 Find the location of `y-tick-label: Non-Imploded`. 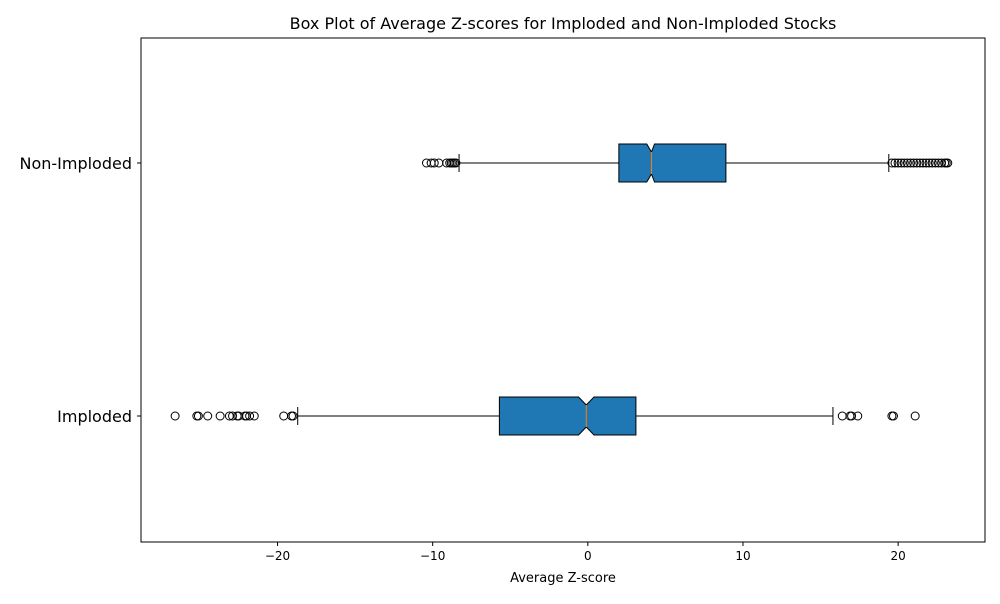

y-tick-label: Non-Imploded is located at coordinates (75, 163).